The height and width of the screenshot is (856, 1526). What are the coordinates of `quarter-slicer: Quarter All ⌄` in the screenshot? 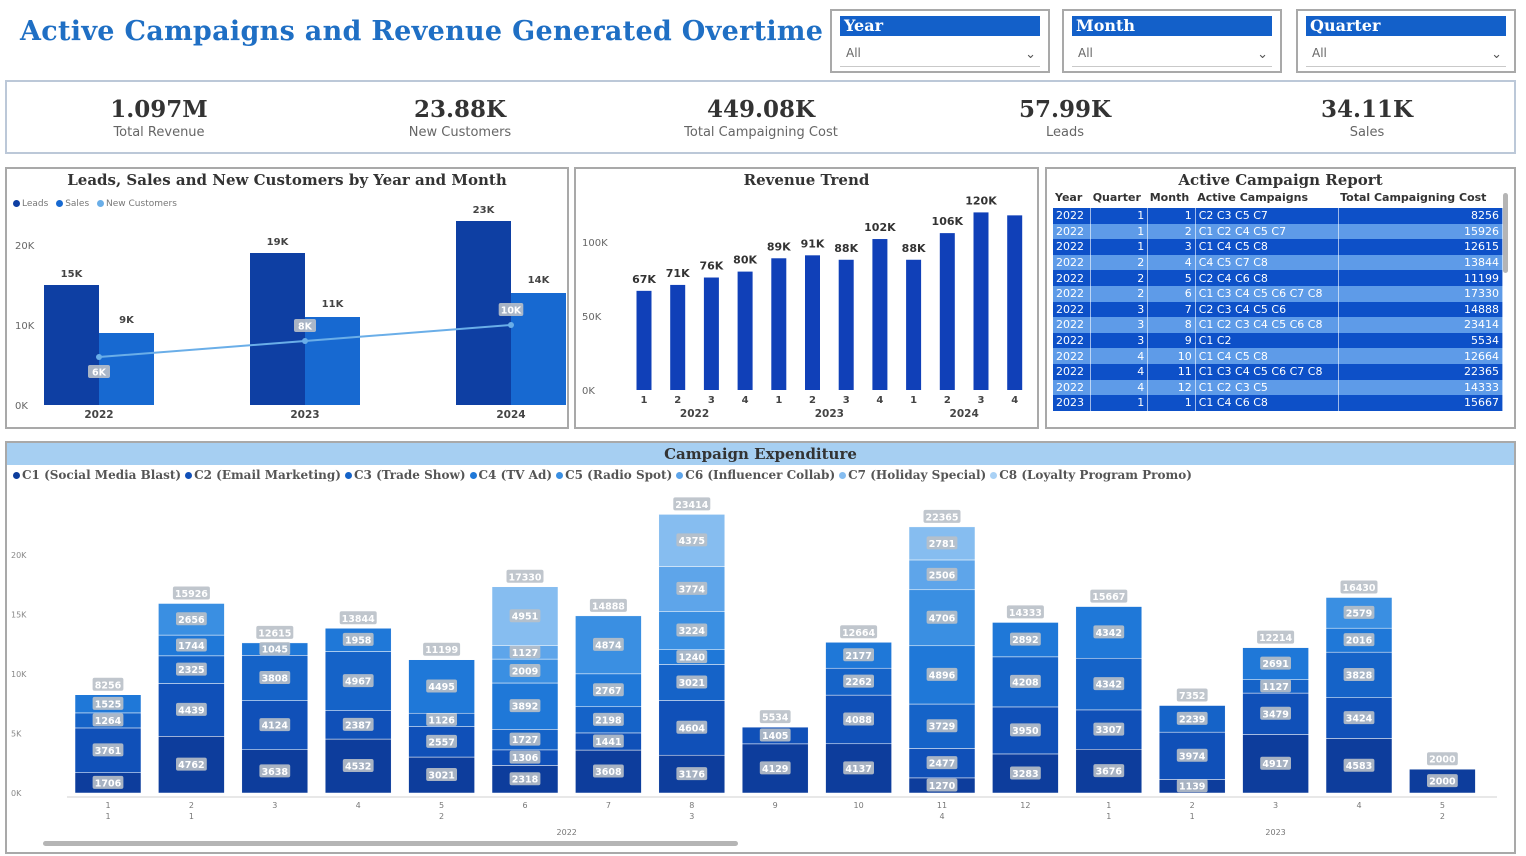 It's located at (1406, 41).